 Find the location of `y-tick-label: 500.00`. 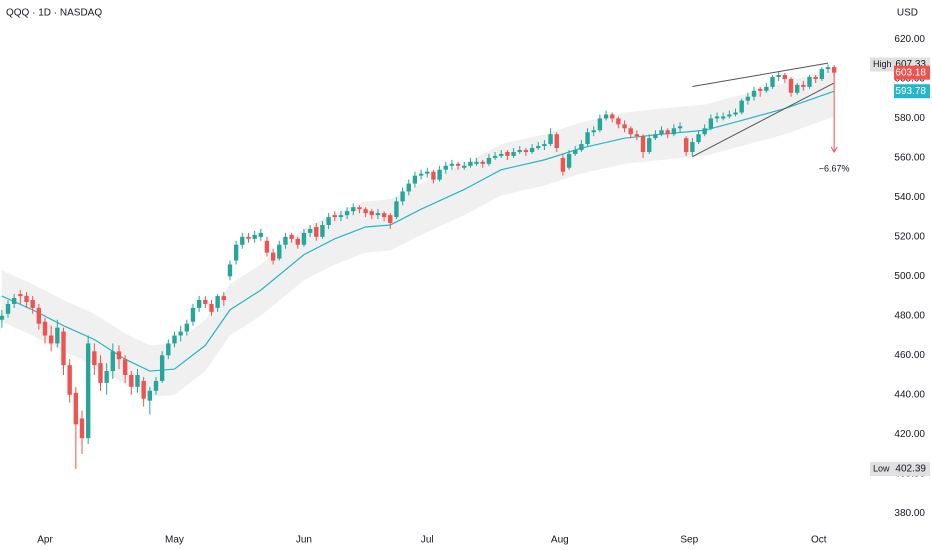

y-tick-label: 500.00 is located at coordinates (909, 276).